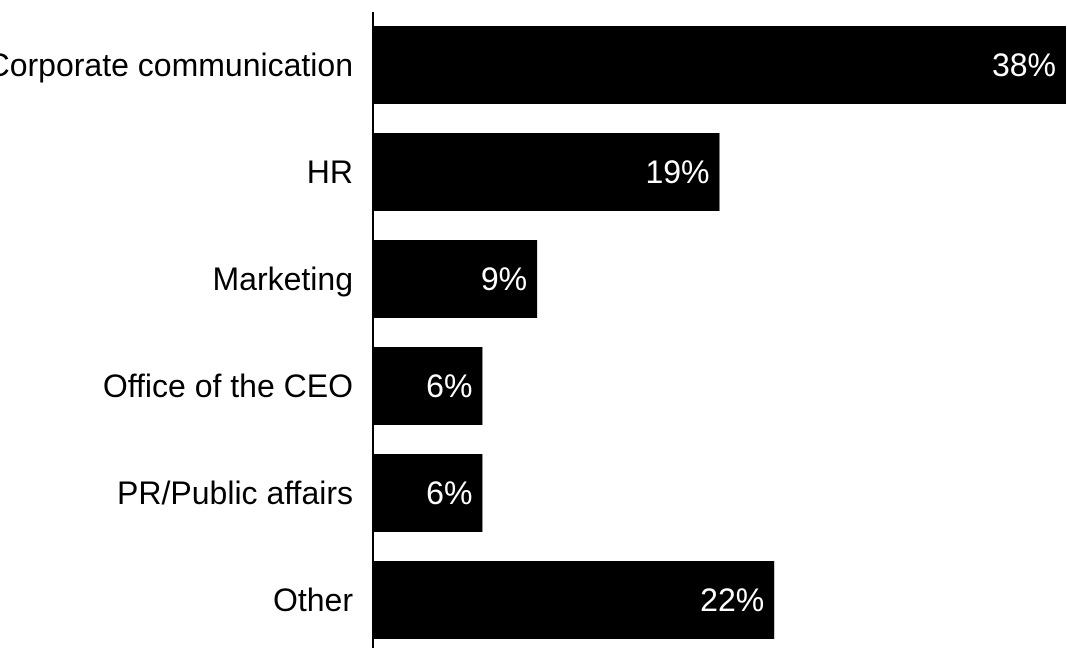 This screenshot has height=648, width=1067. What do you see at coordinates (449, 493) in the screenshot?
I see `bar-value-label-4: 6%` at bounding box center [449, 493].